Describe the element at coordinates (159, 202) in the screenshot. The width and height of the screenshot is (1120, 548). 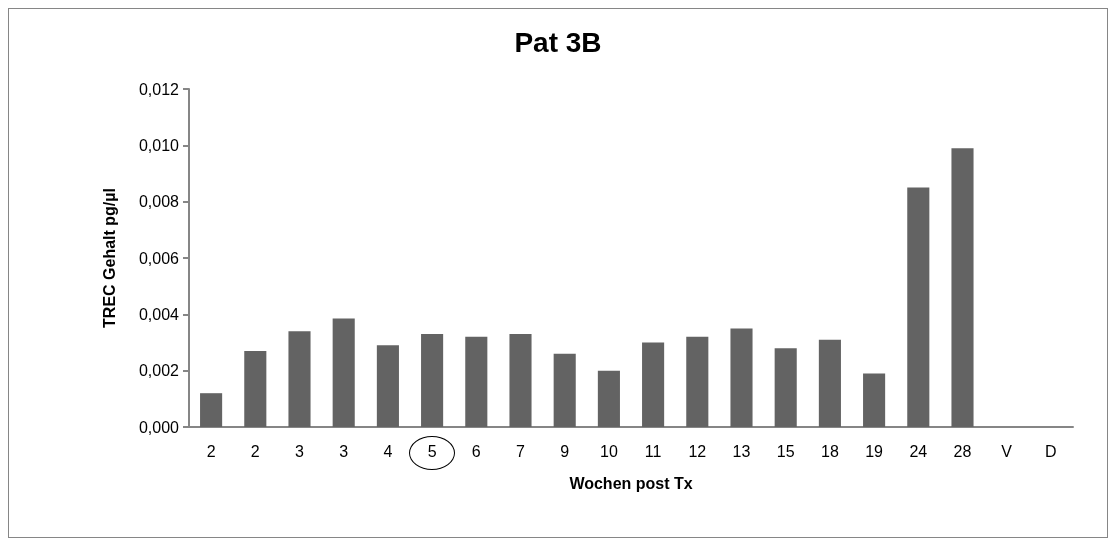
I see `y-tick-label: 0,008` at that location.